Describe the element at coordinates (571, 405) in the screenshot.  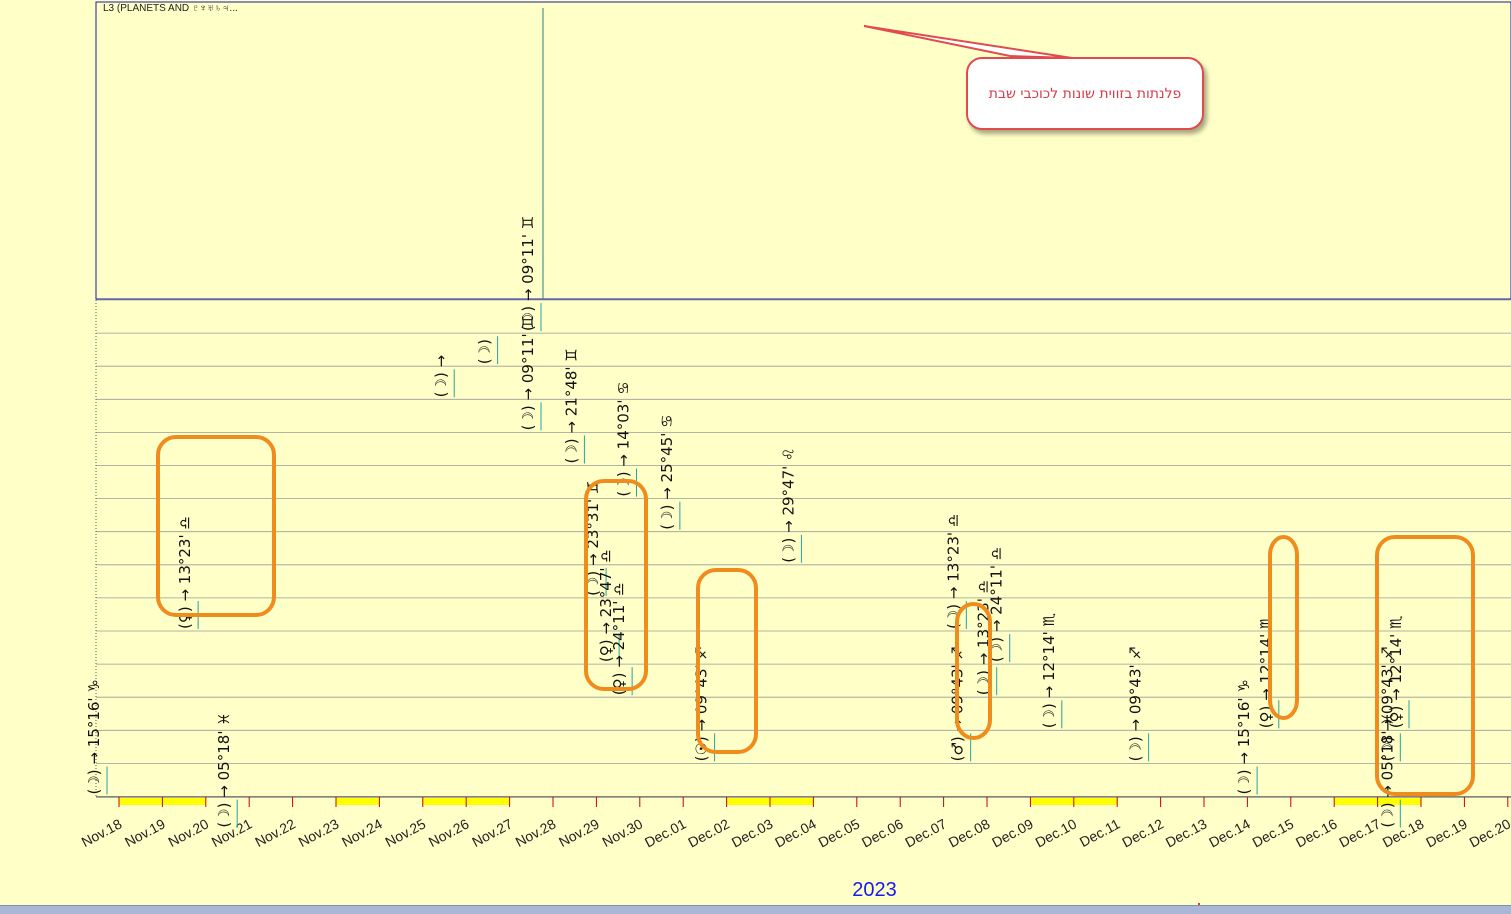
I see `event-text: (☽) → 21°48' ♊` at that location.